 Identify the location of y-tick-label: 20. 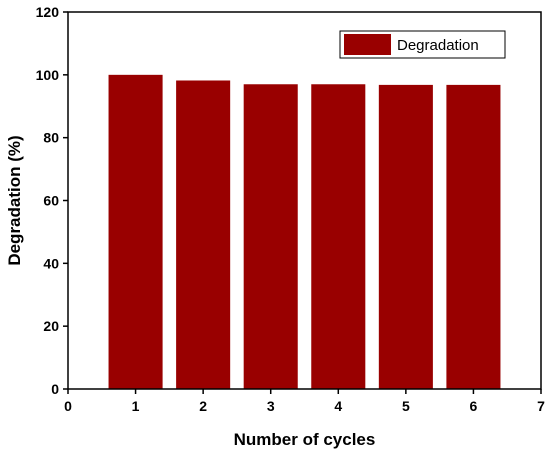
(51, 326).